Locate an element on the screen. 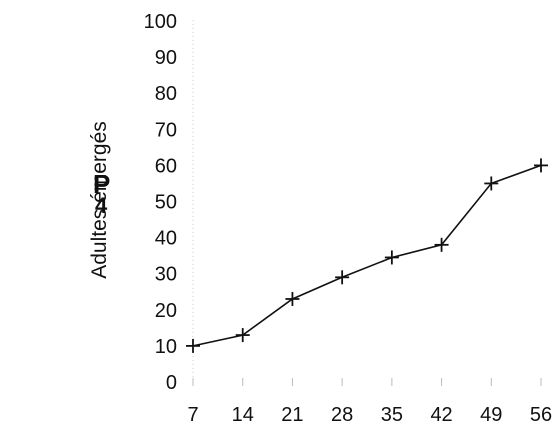 The image size is (557, 432). x-tick-label: 14 is located at coordinates (243, 415).